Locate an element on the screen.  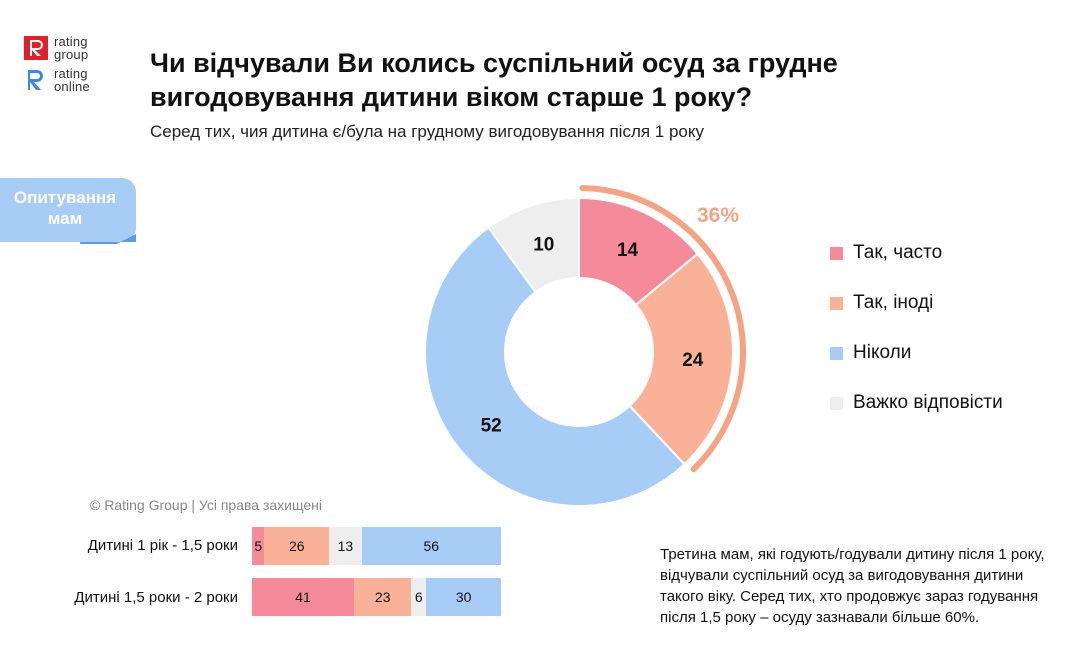
logo-text-rating: rating is located at coordinates (71, 41).